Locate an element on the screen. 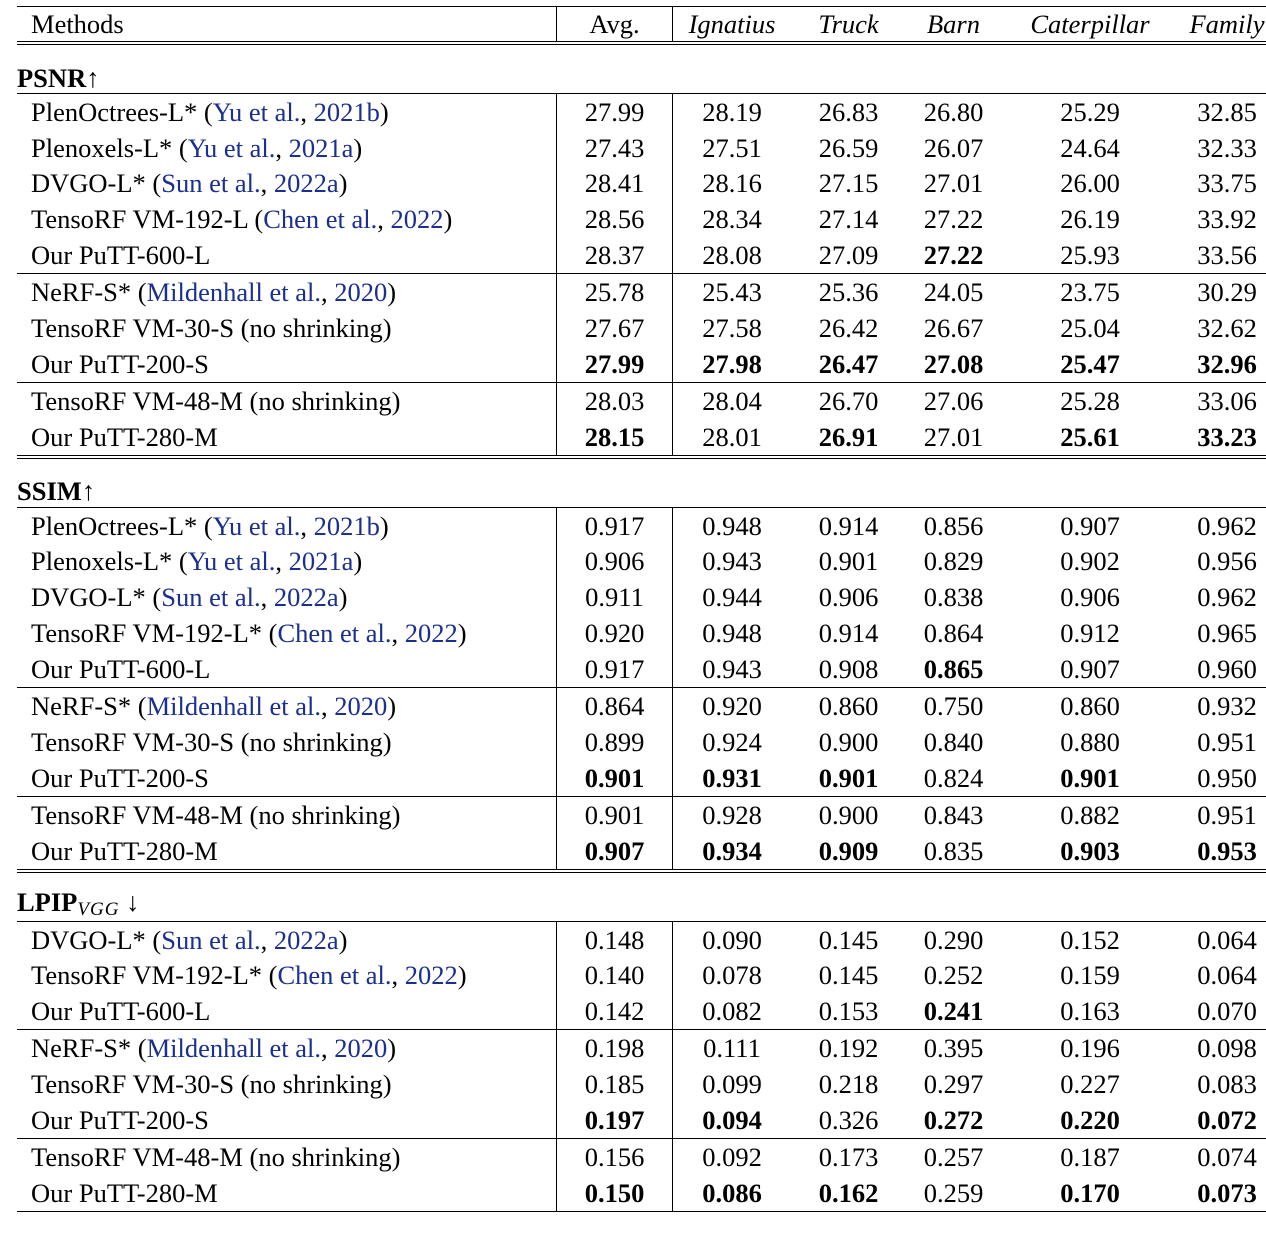  value-cell-ignatius: 28.16 is located at coordinates (732, 183).